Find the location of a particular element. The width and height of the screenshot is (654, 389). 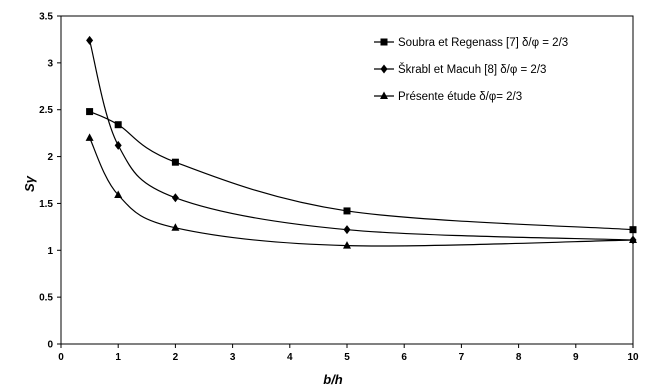

x-tick-label: 4 is located at coordinates (290, 357).